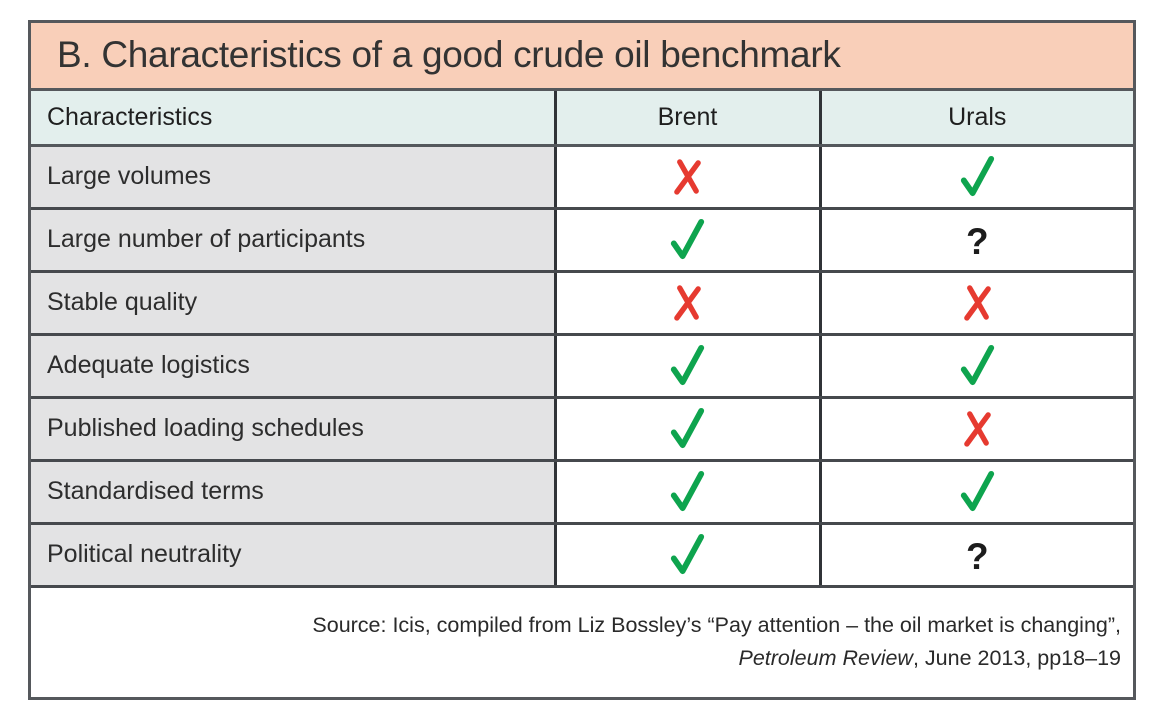  I want to click on table-row: Published loading schedules ? ?, so click(582, 429).